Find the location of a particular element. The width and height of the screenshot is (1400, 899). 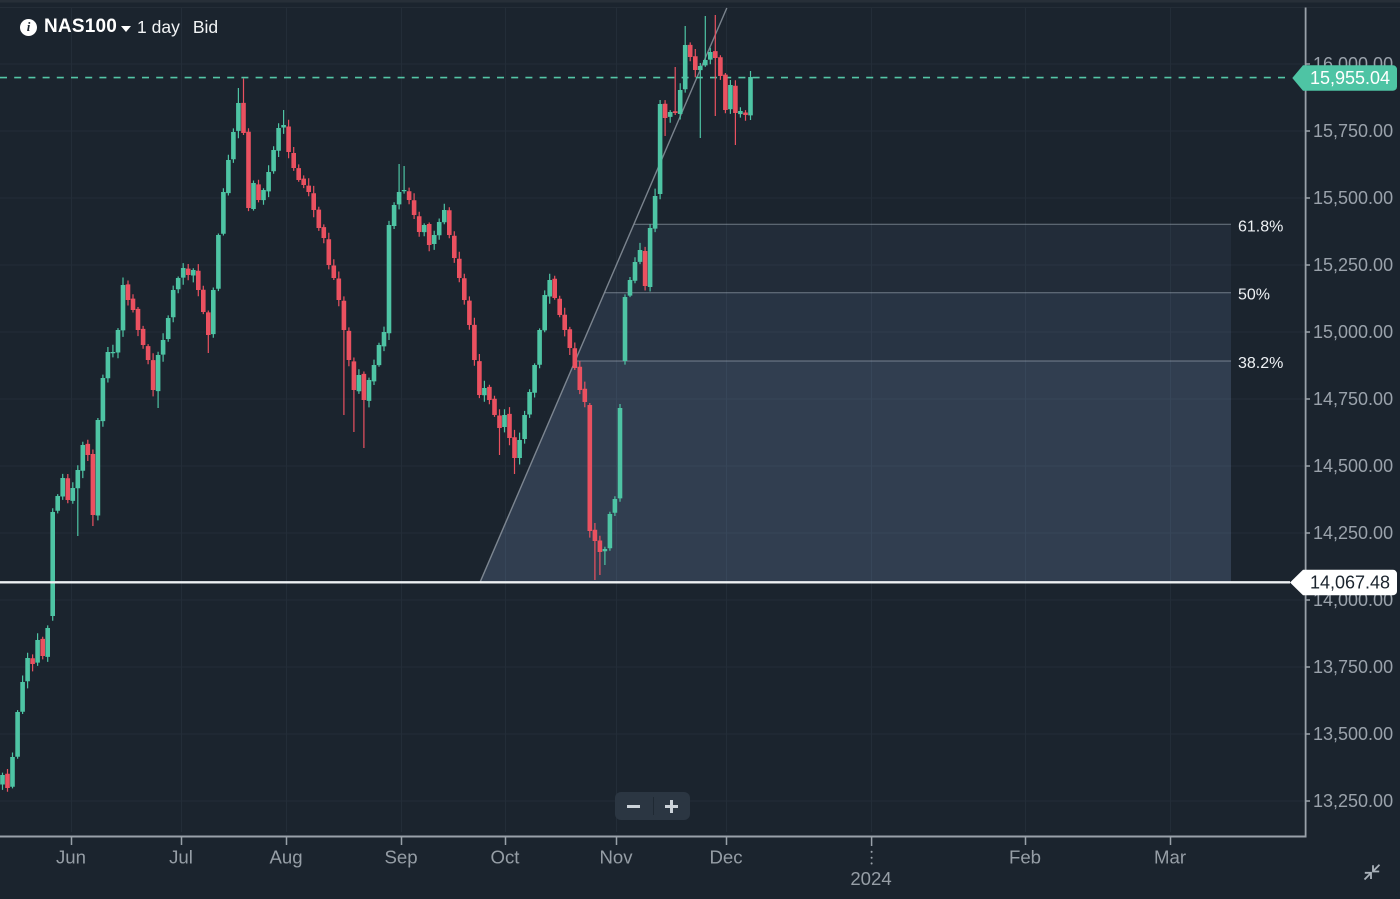

svg-text: 38.2% is located at coordinates (1260, 363).